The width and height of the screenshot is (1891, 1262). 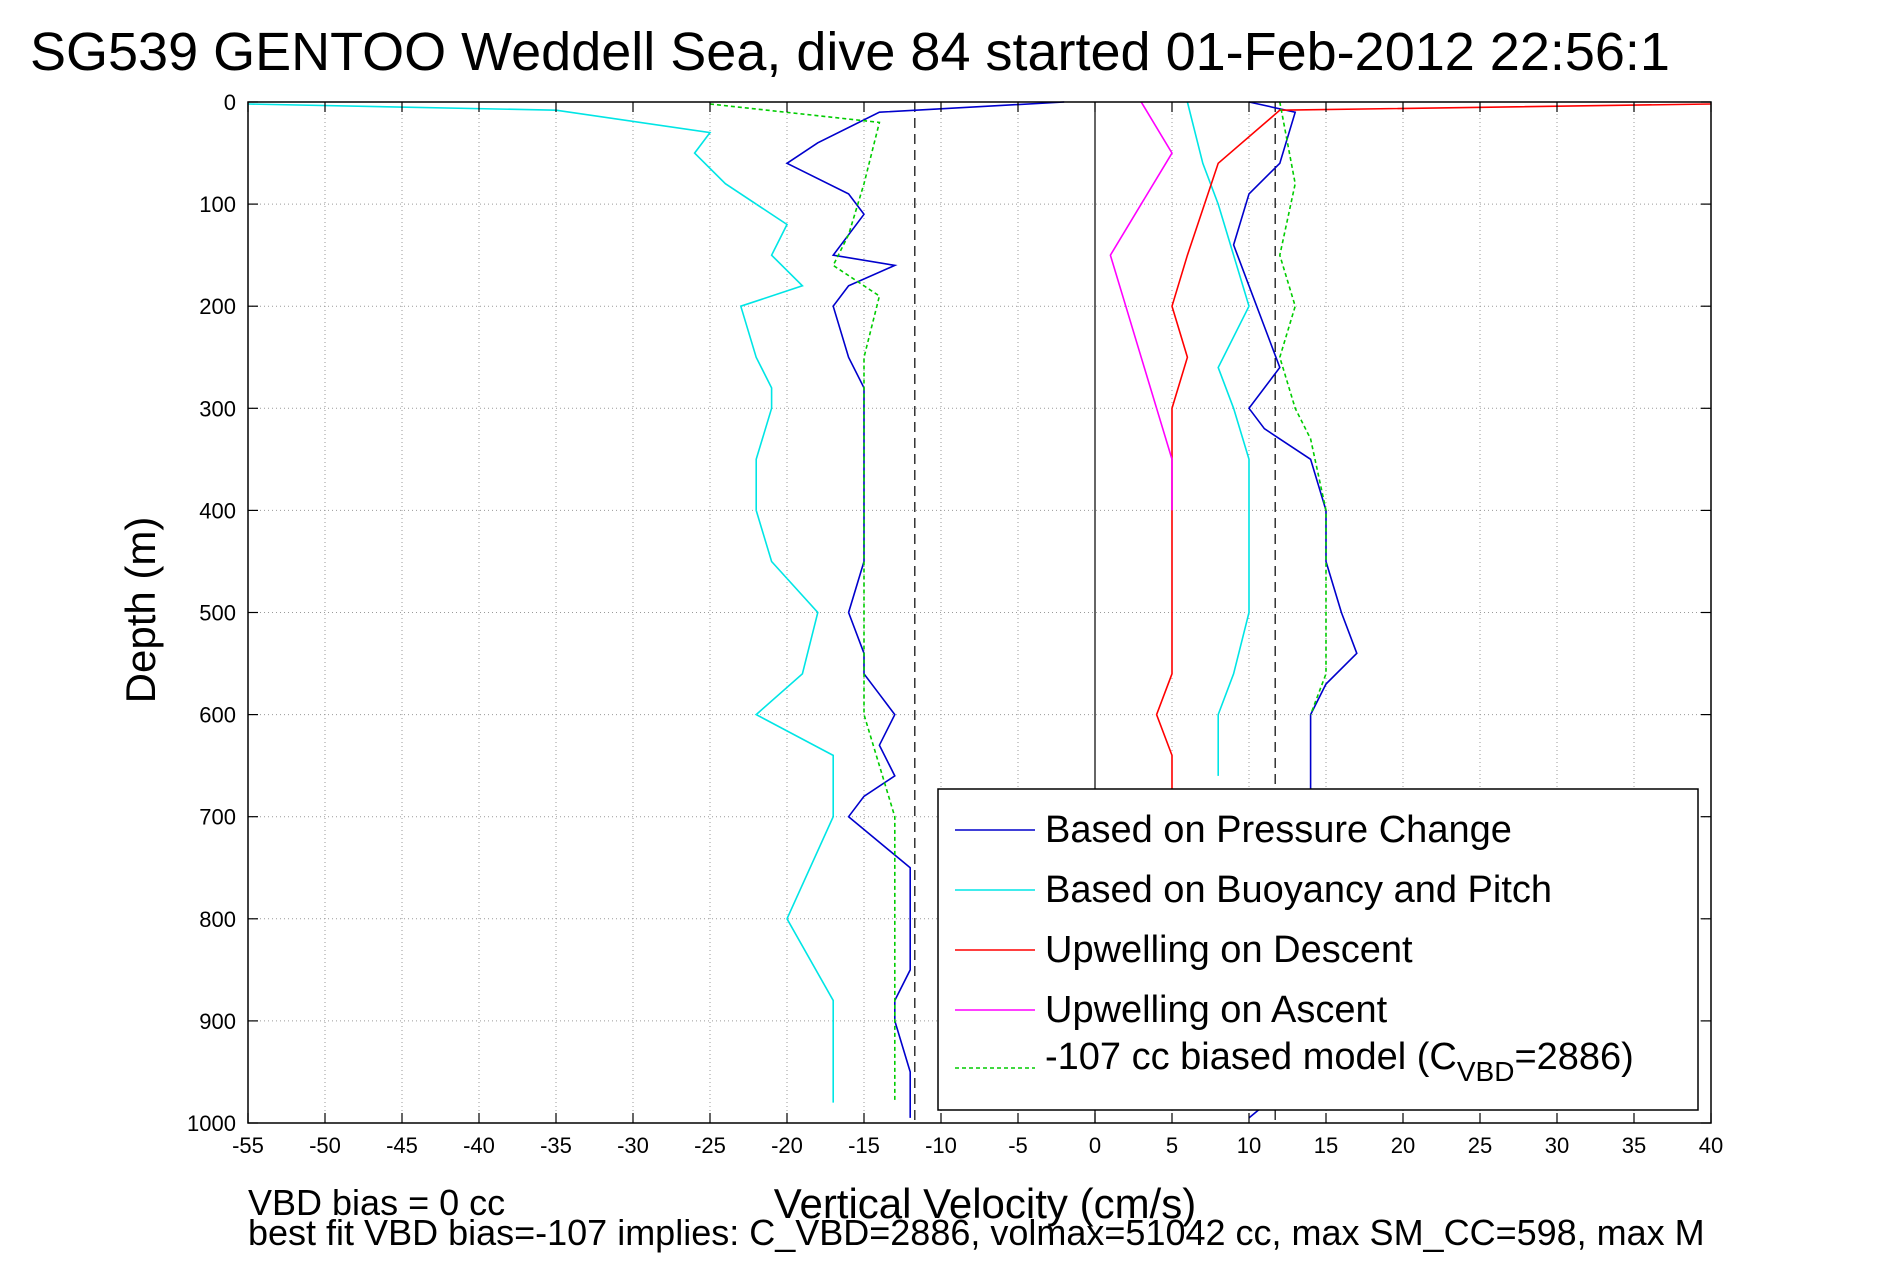 I want to click on vbd-bias-note: VBD bias = 0 cc, so click(x=376, y=1202).